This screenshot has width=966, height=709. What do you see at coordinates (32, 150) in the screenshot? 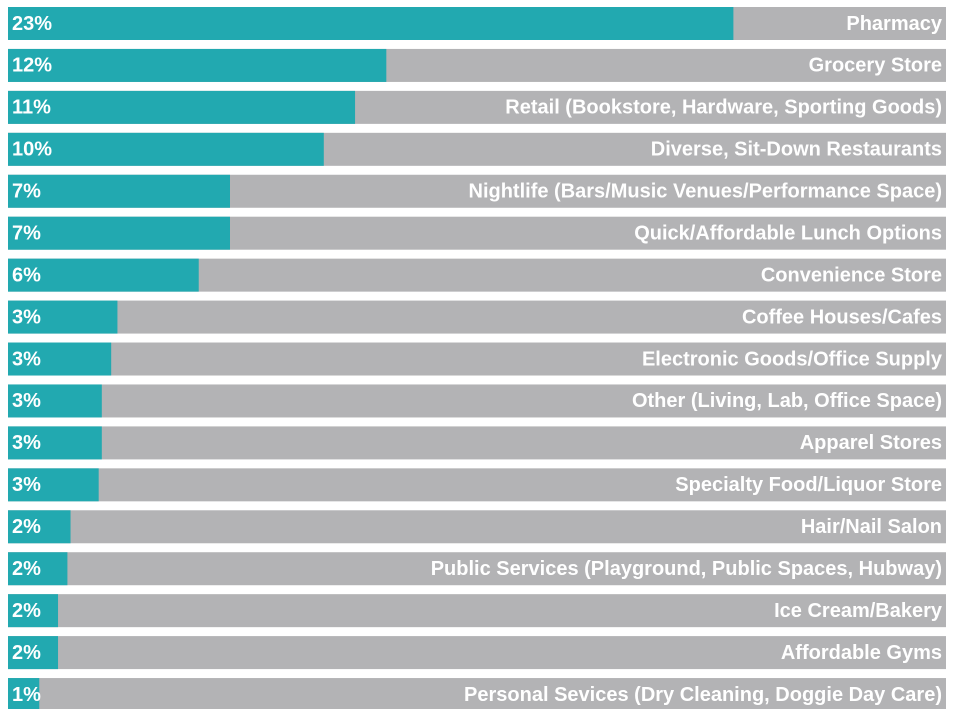
I see `value-label: 10%` at bounding box center [32, 150].